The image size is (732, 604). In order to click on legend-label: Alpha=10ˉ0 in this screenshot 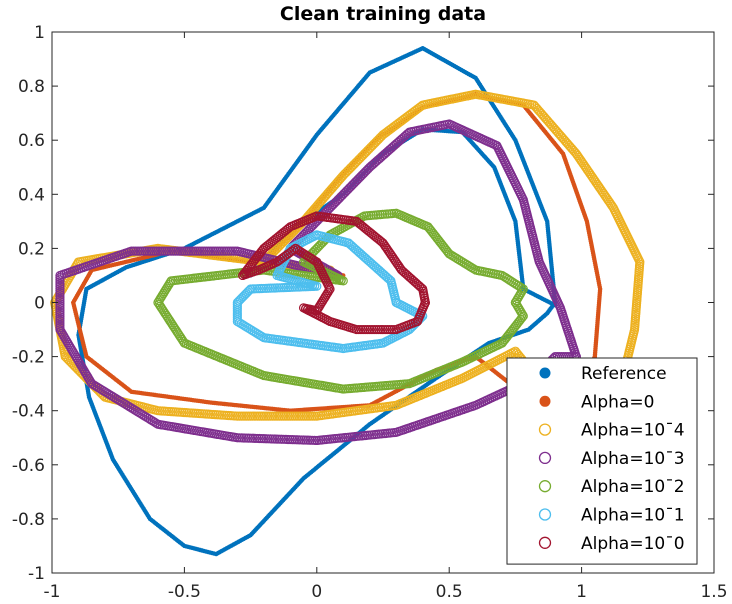, I will do `click(633, 544)`.